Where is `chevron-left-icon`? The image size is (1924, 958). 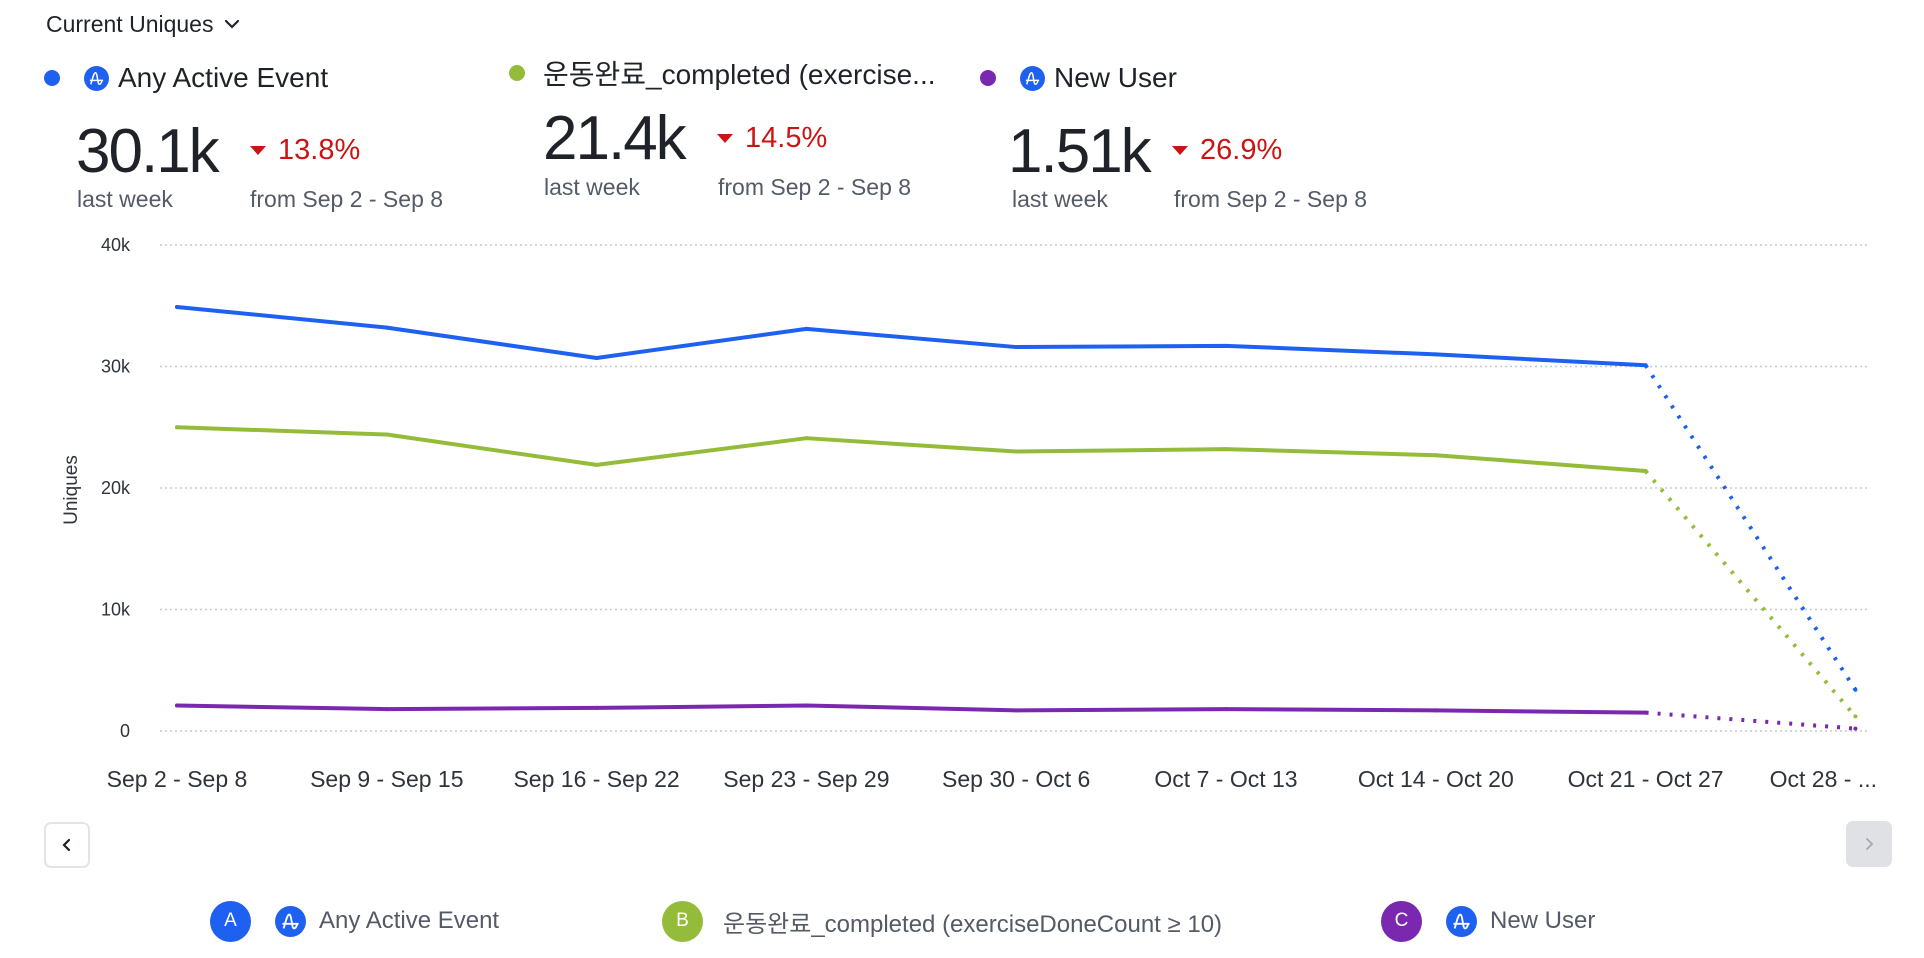 chevron-left-icon is located at coordinates (66, 845).